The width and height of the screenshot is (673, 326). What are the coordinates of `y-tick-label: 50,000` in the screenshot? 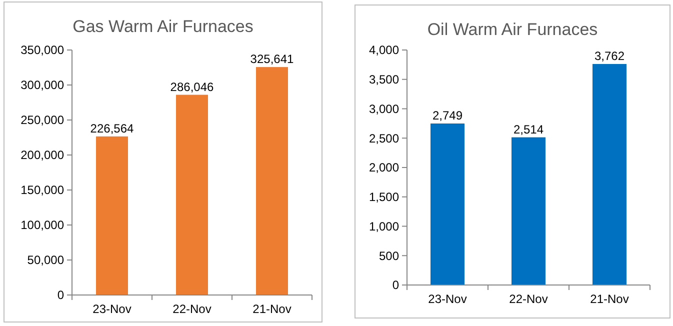 It's located at (45, 260).